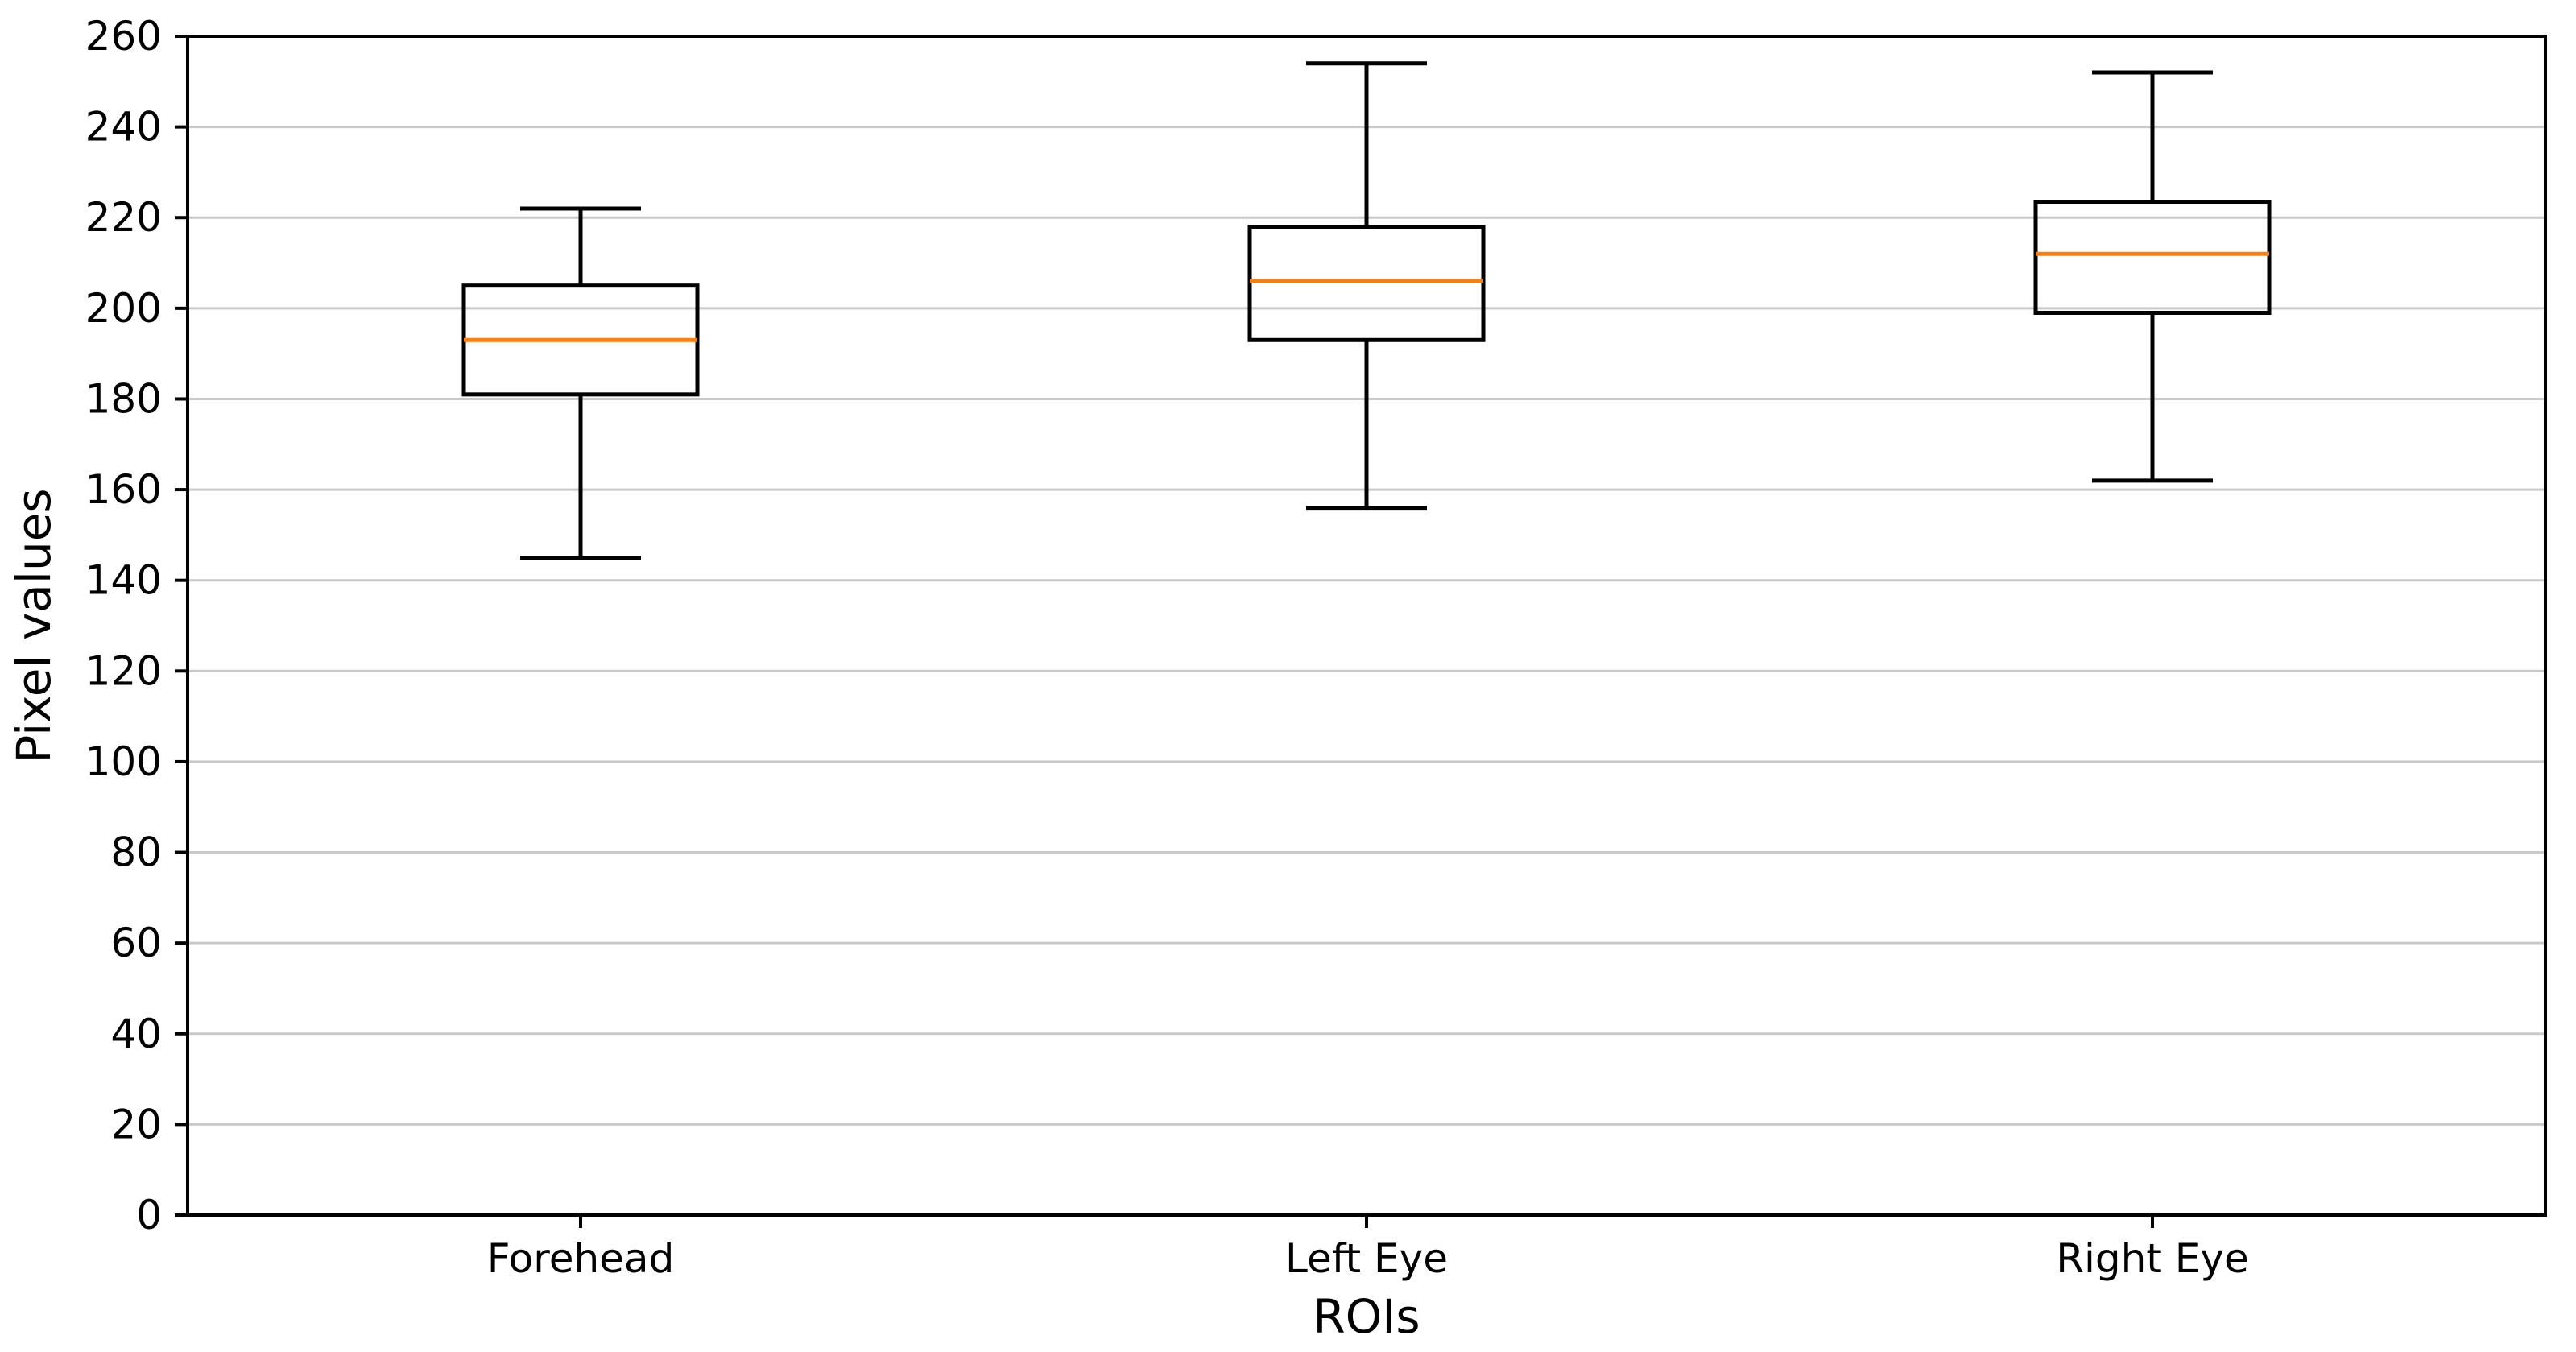 The image size is (2576, 1352). I want to click on x-tick-label-right-eye: Right Eye, so click(2152, 1259).